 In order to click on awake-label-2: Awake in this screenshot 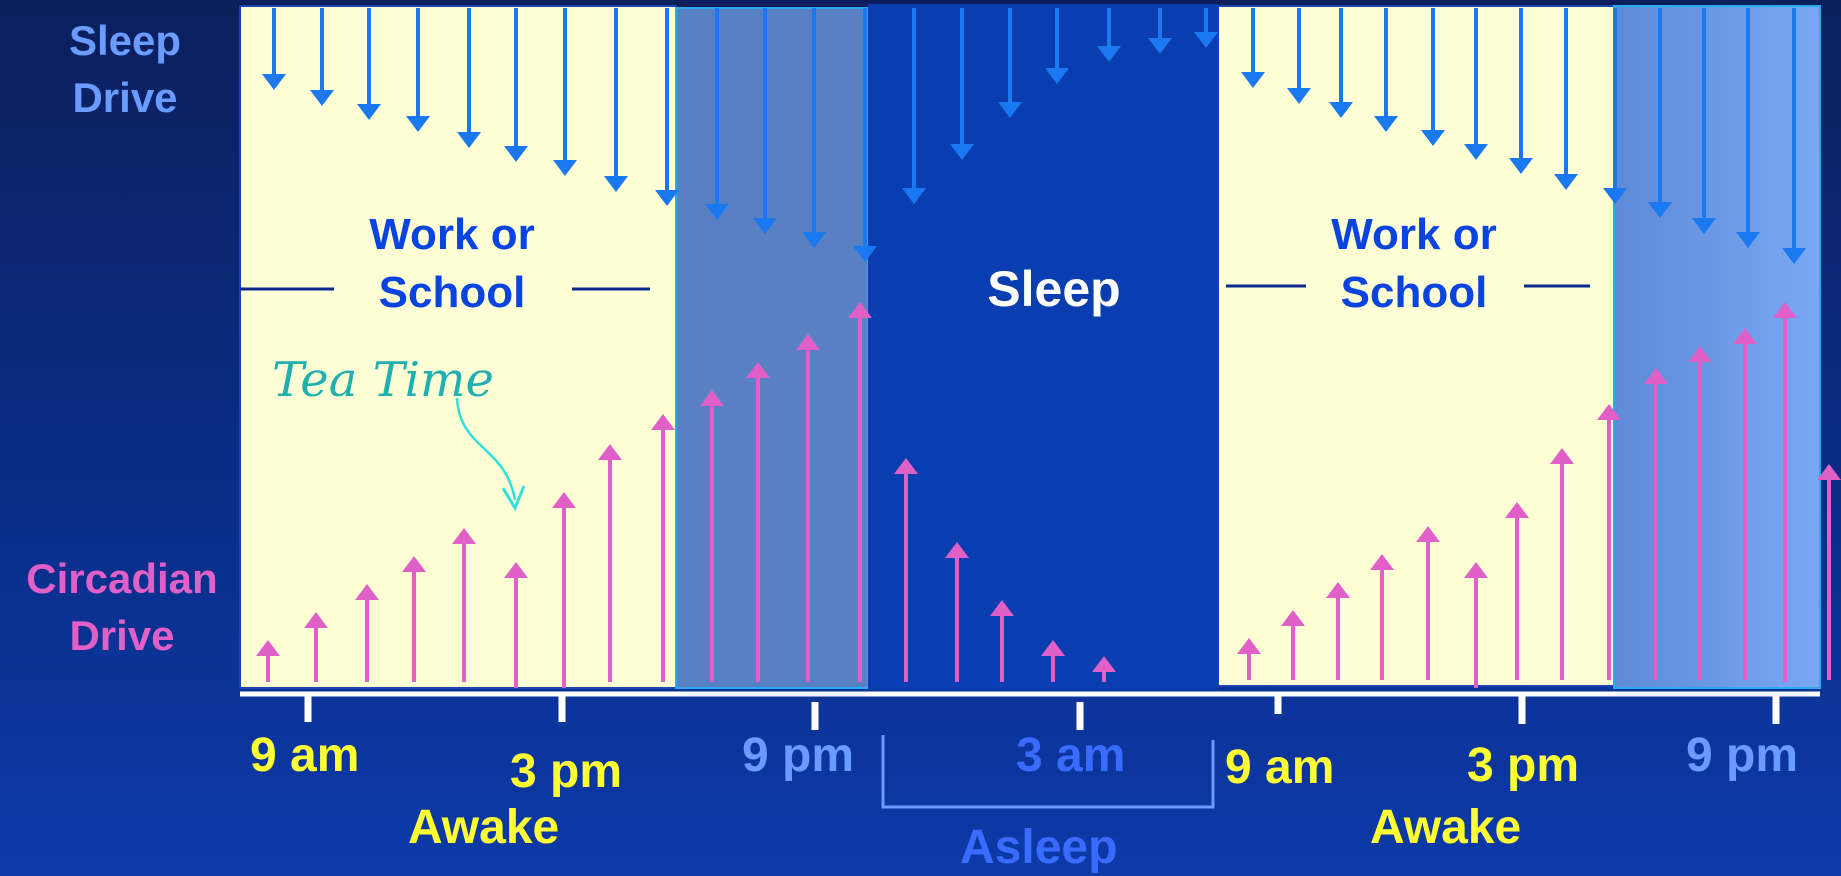, I will do `click(1446, 827)`.